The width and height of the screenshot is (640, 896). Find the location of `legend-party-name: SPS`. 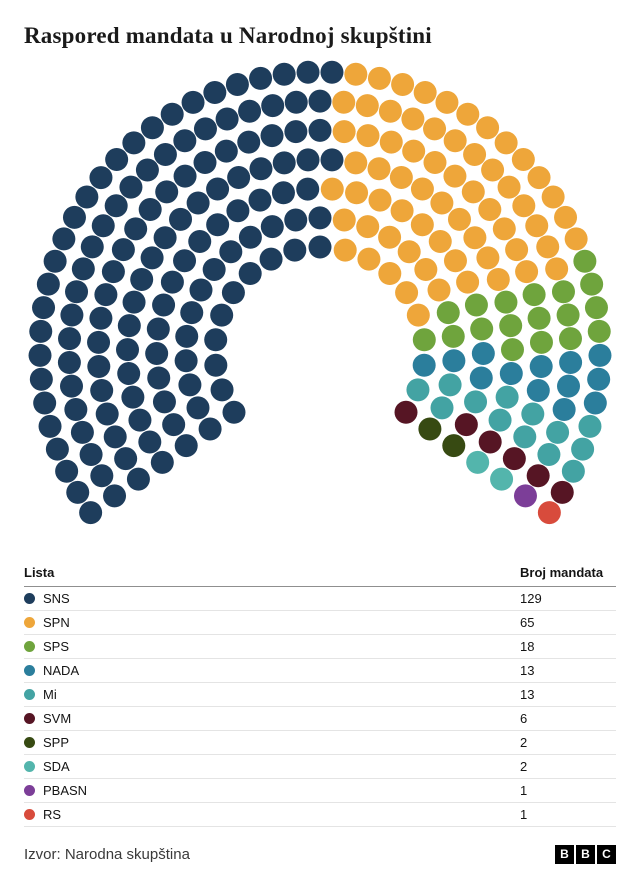

legend-party-name: SPS is located at coordinates (56, 646).